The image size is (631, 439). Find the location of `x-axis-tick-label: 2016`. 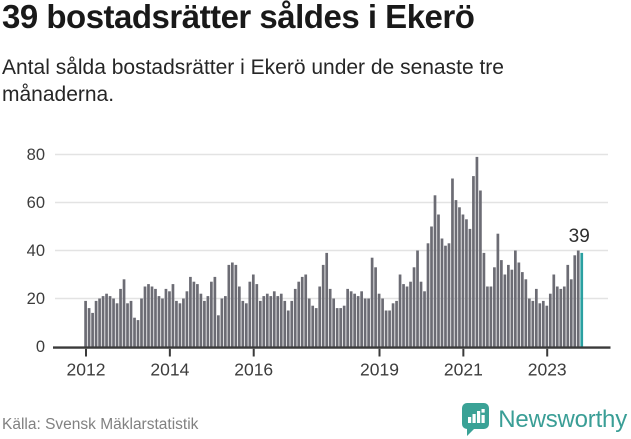

x-axis-tick-label: 2016 is located at coordinates (253, 370).